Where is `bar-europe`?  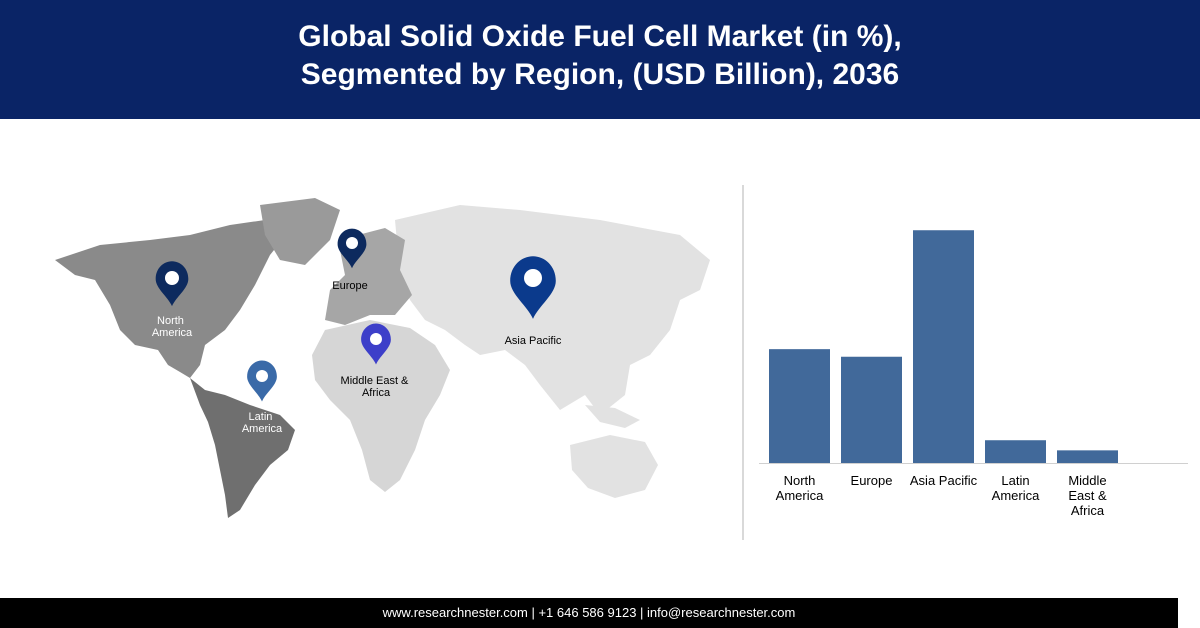 bar-europe is located at coordinates (871, 409).